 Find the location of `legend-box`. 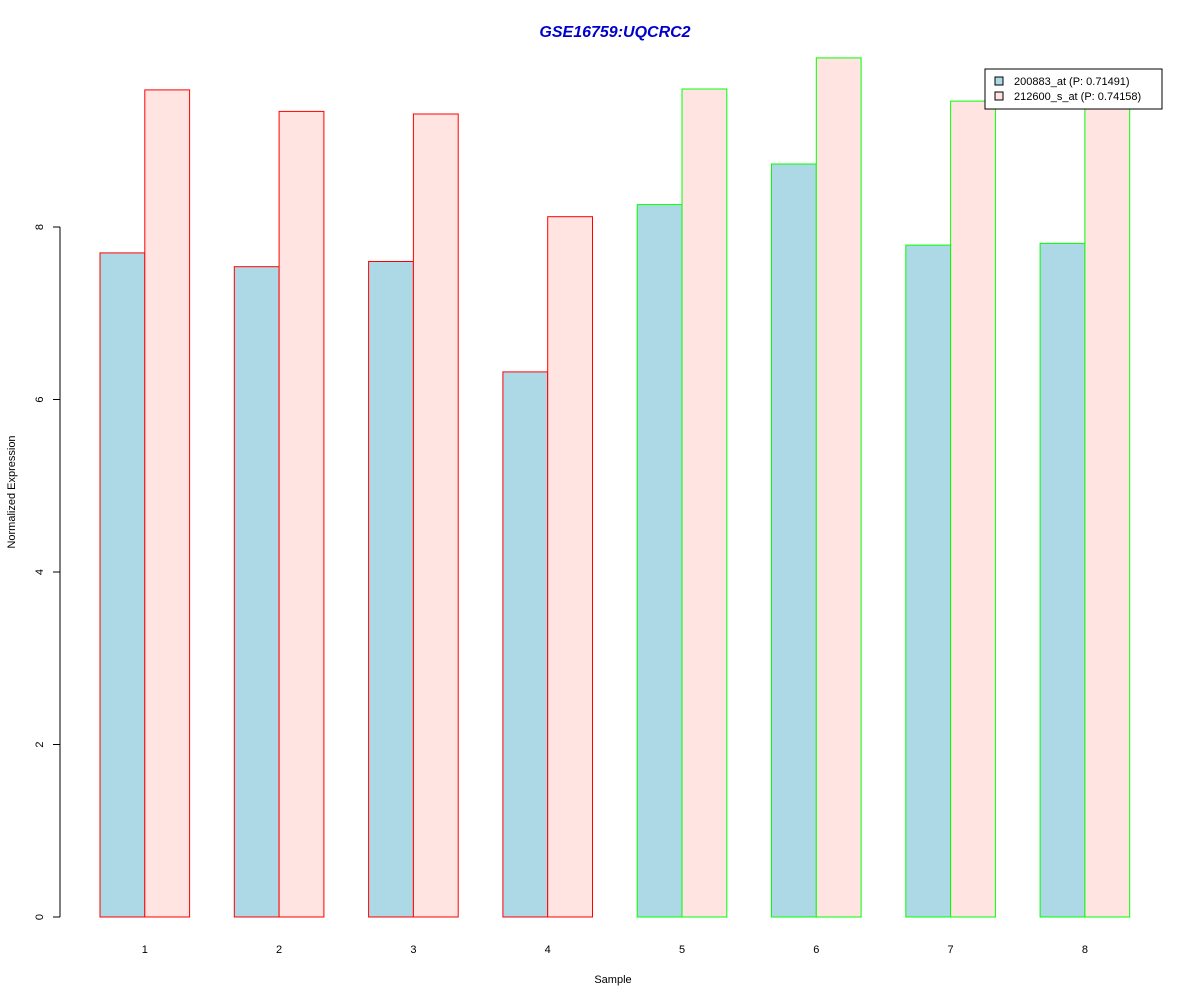

legend-box is located at coordinates (1073, 89).